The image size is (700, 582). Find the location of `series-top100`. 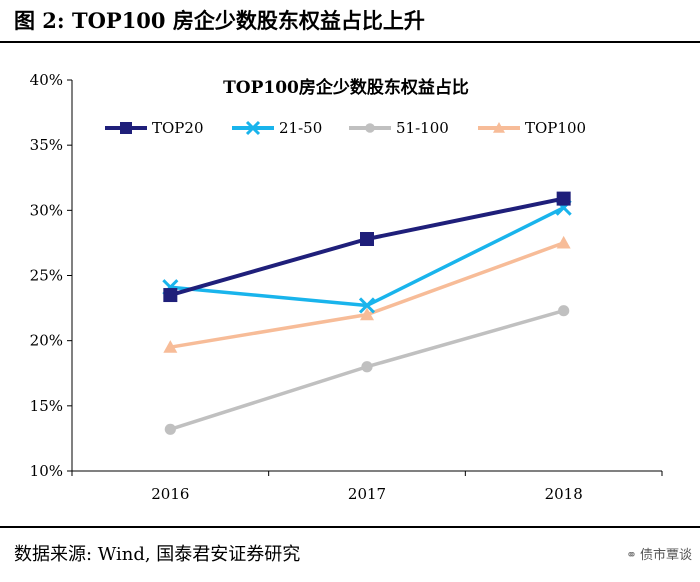

series-top100 is located at coordinates (367, 294).